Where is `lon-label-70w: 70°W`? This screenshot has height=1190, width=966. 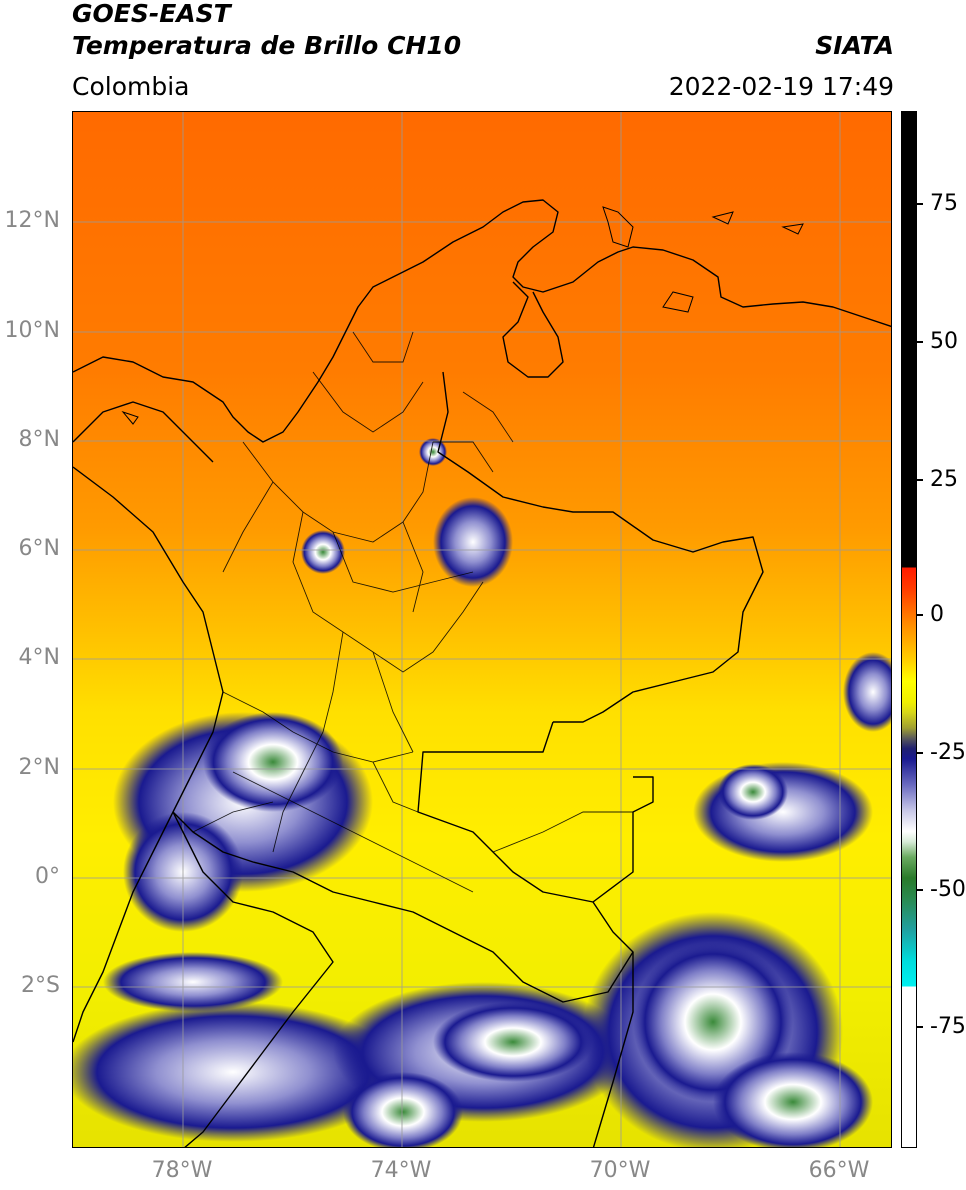
lon-label-70w: 70°W is located at coordinates (620, 1170).